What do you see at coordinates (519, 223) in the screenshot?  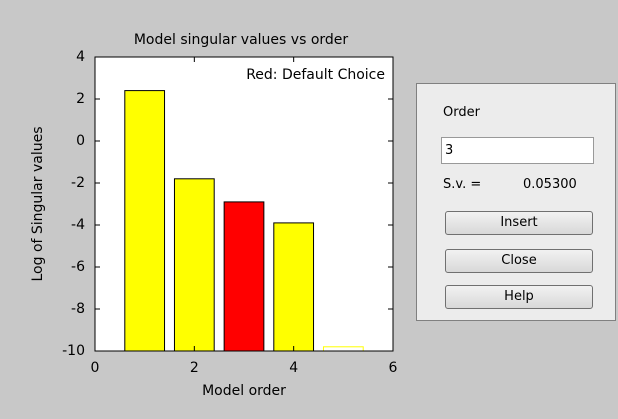 I see `insert-button: Insert` at bounding box center [519, 223].